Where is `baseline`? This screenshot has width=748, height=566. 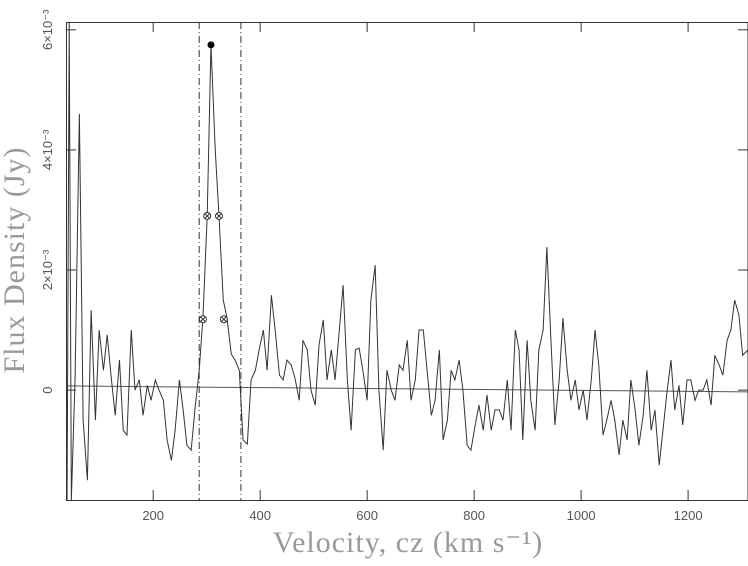
baseline is located at coordinates (406, 389).